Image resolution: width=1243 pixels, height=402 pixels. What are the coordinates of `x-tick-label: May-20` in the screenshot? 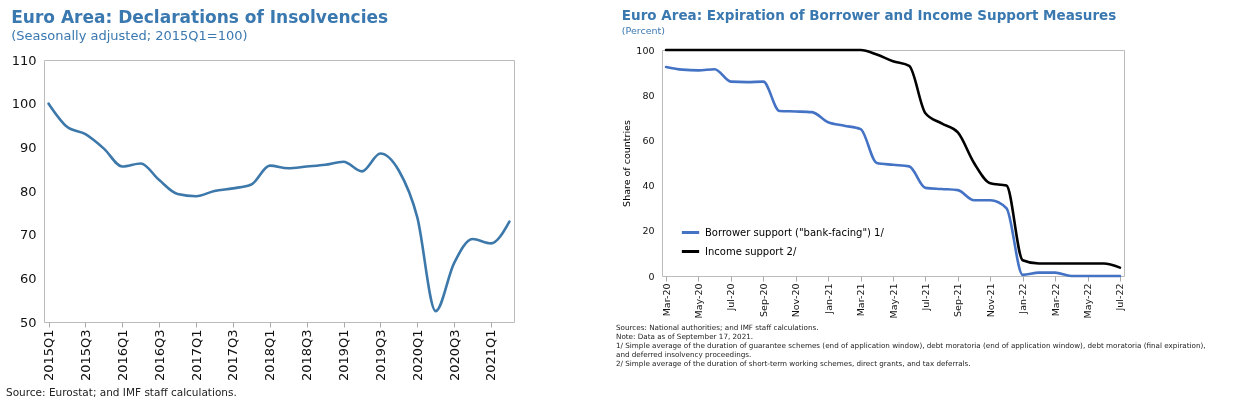 It's located at (698, 301).